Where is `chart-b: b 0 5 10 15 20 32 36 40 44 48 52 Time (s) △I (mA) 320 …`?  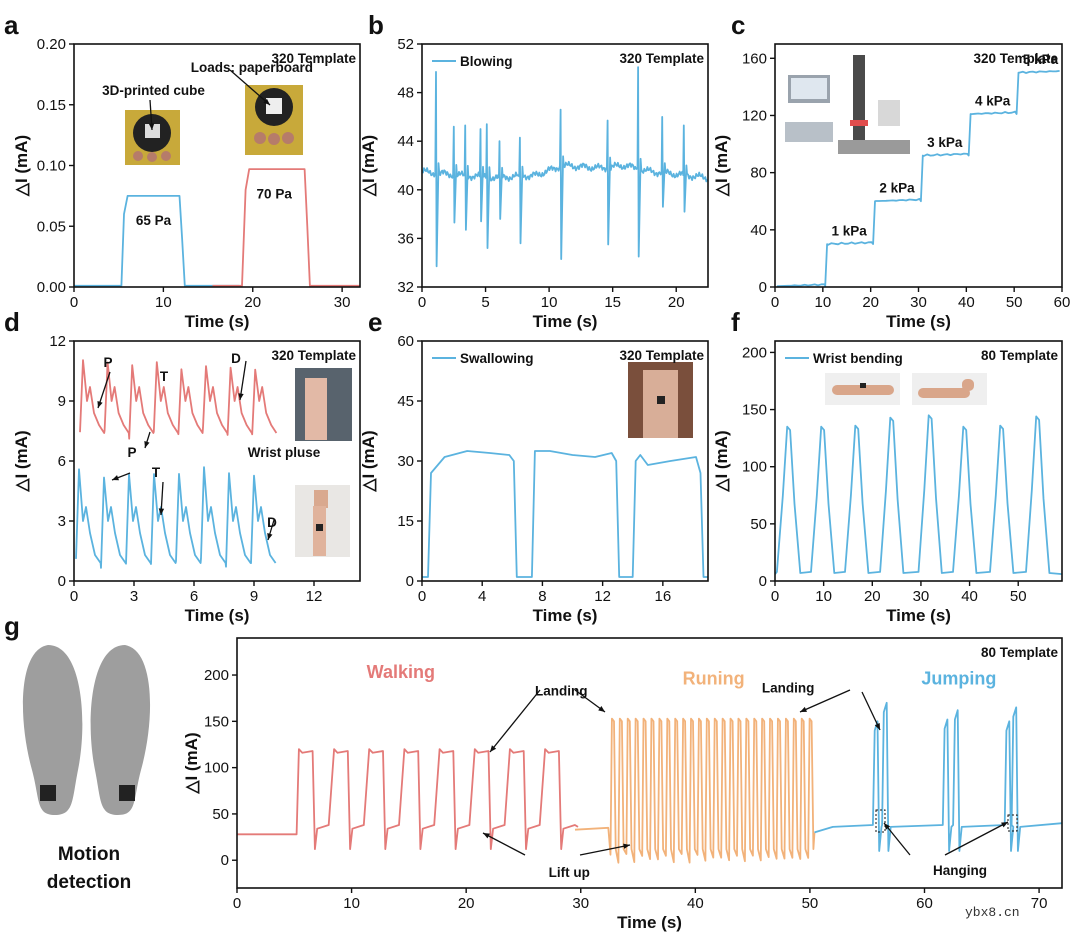 chart-b: b 0 5 10 15 20 32 36 40 44 48 52 Time (s) △I (mA) 320 … is located at coordinates (534, 170).